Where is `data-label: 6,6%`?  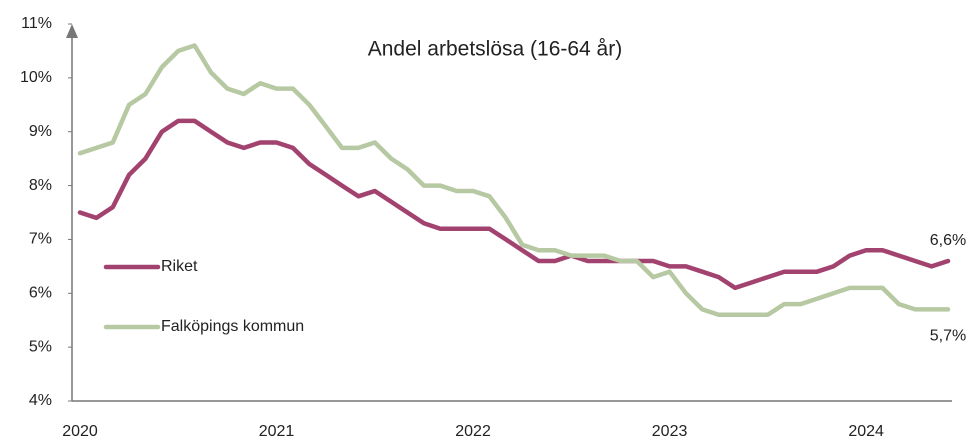 data-label: 6,6% is located at coordinates (948, 240).